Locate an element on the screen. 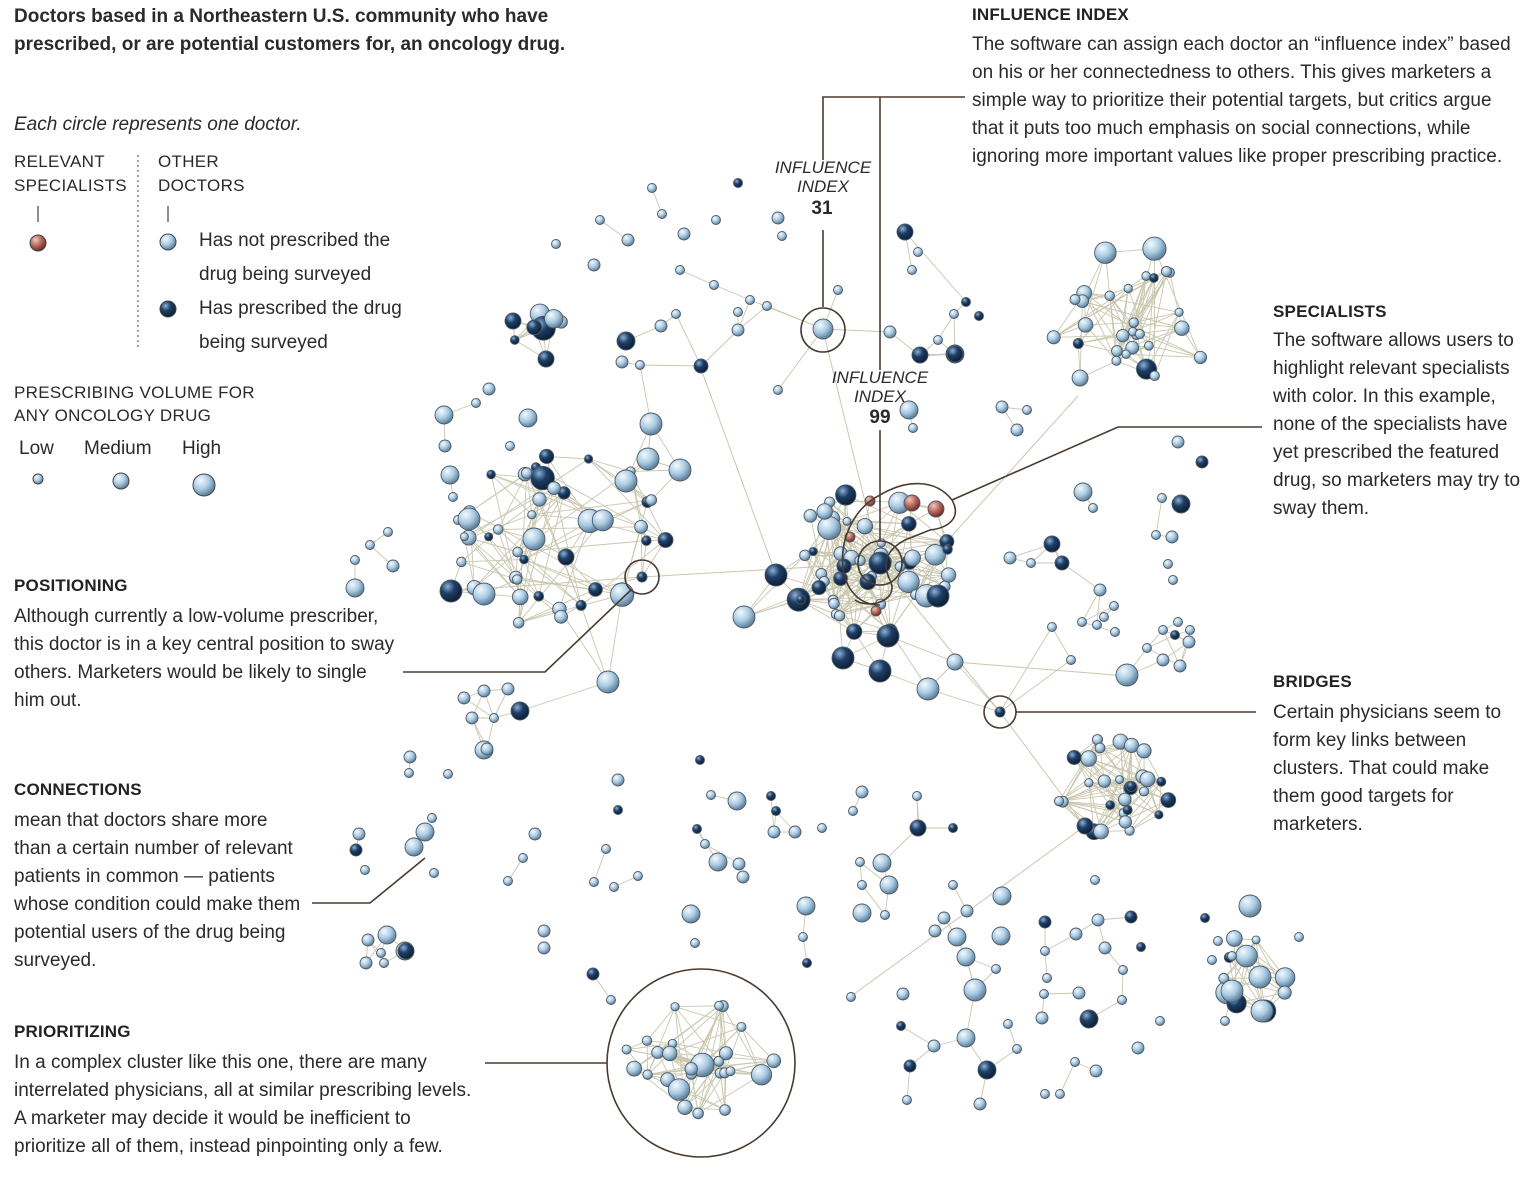 Image resolution: width=1536 pixels, height=1204 pixels. positioning-heading: POSITIONING is located at coordinates (71, 585).